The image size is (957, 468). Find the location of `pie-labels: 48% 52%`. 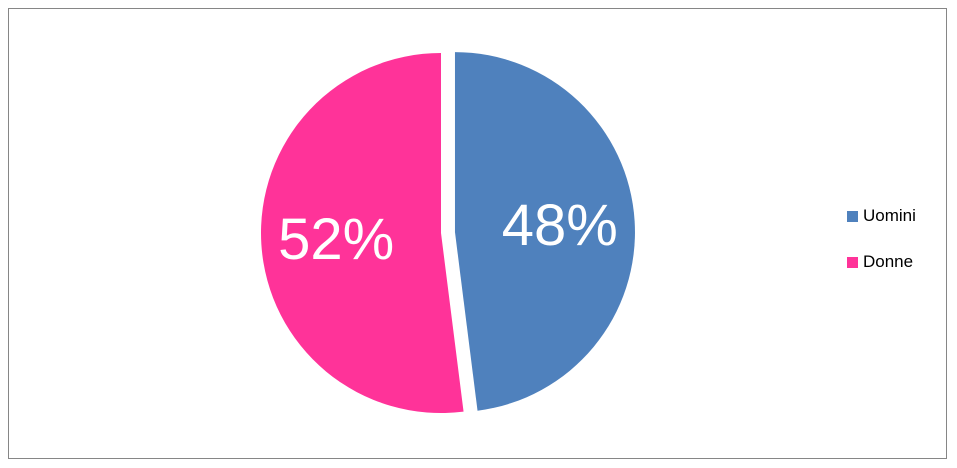

pie-labels: 48% 52% is located at coordinates (448, 232).